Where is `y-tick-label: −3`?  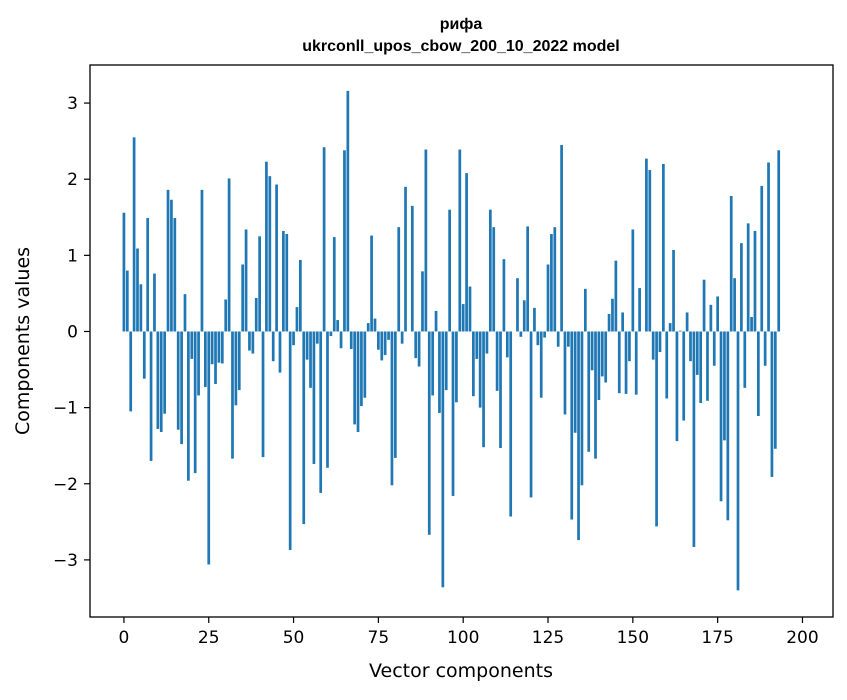 y-tick-label: −3 is located at coordinates (65, 561).